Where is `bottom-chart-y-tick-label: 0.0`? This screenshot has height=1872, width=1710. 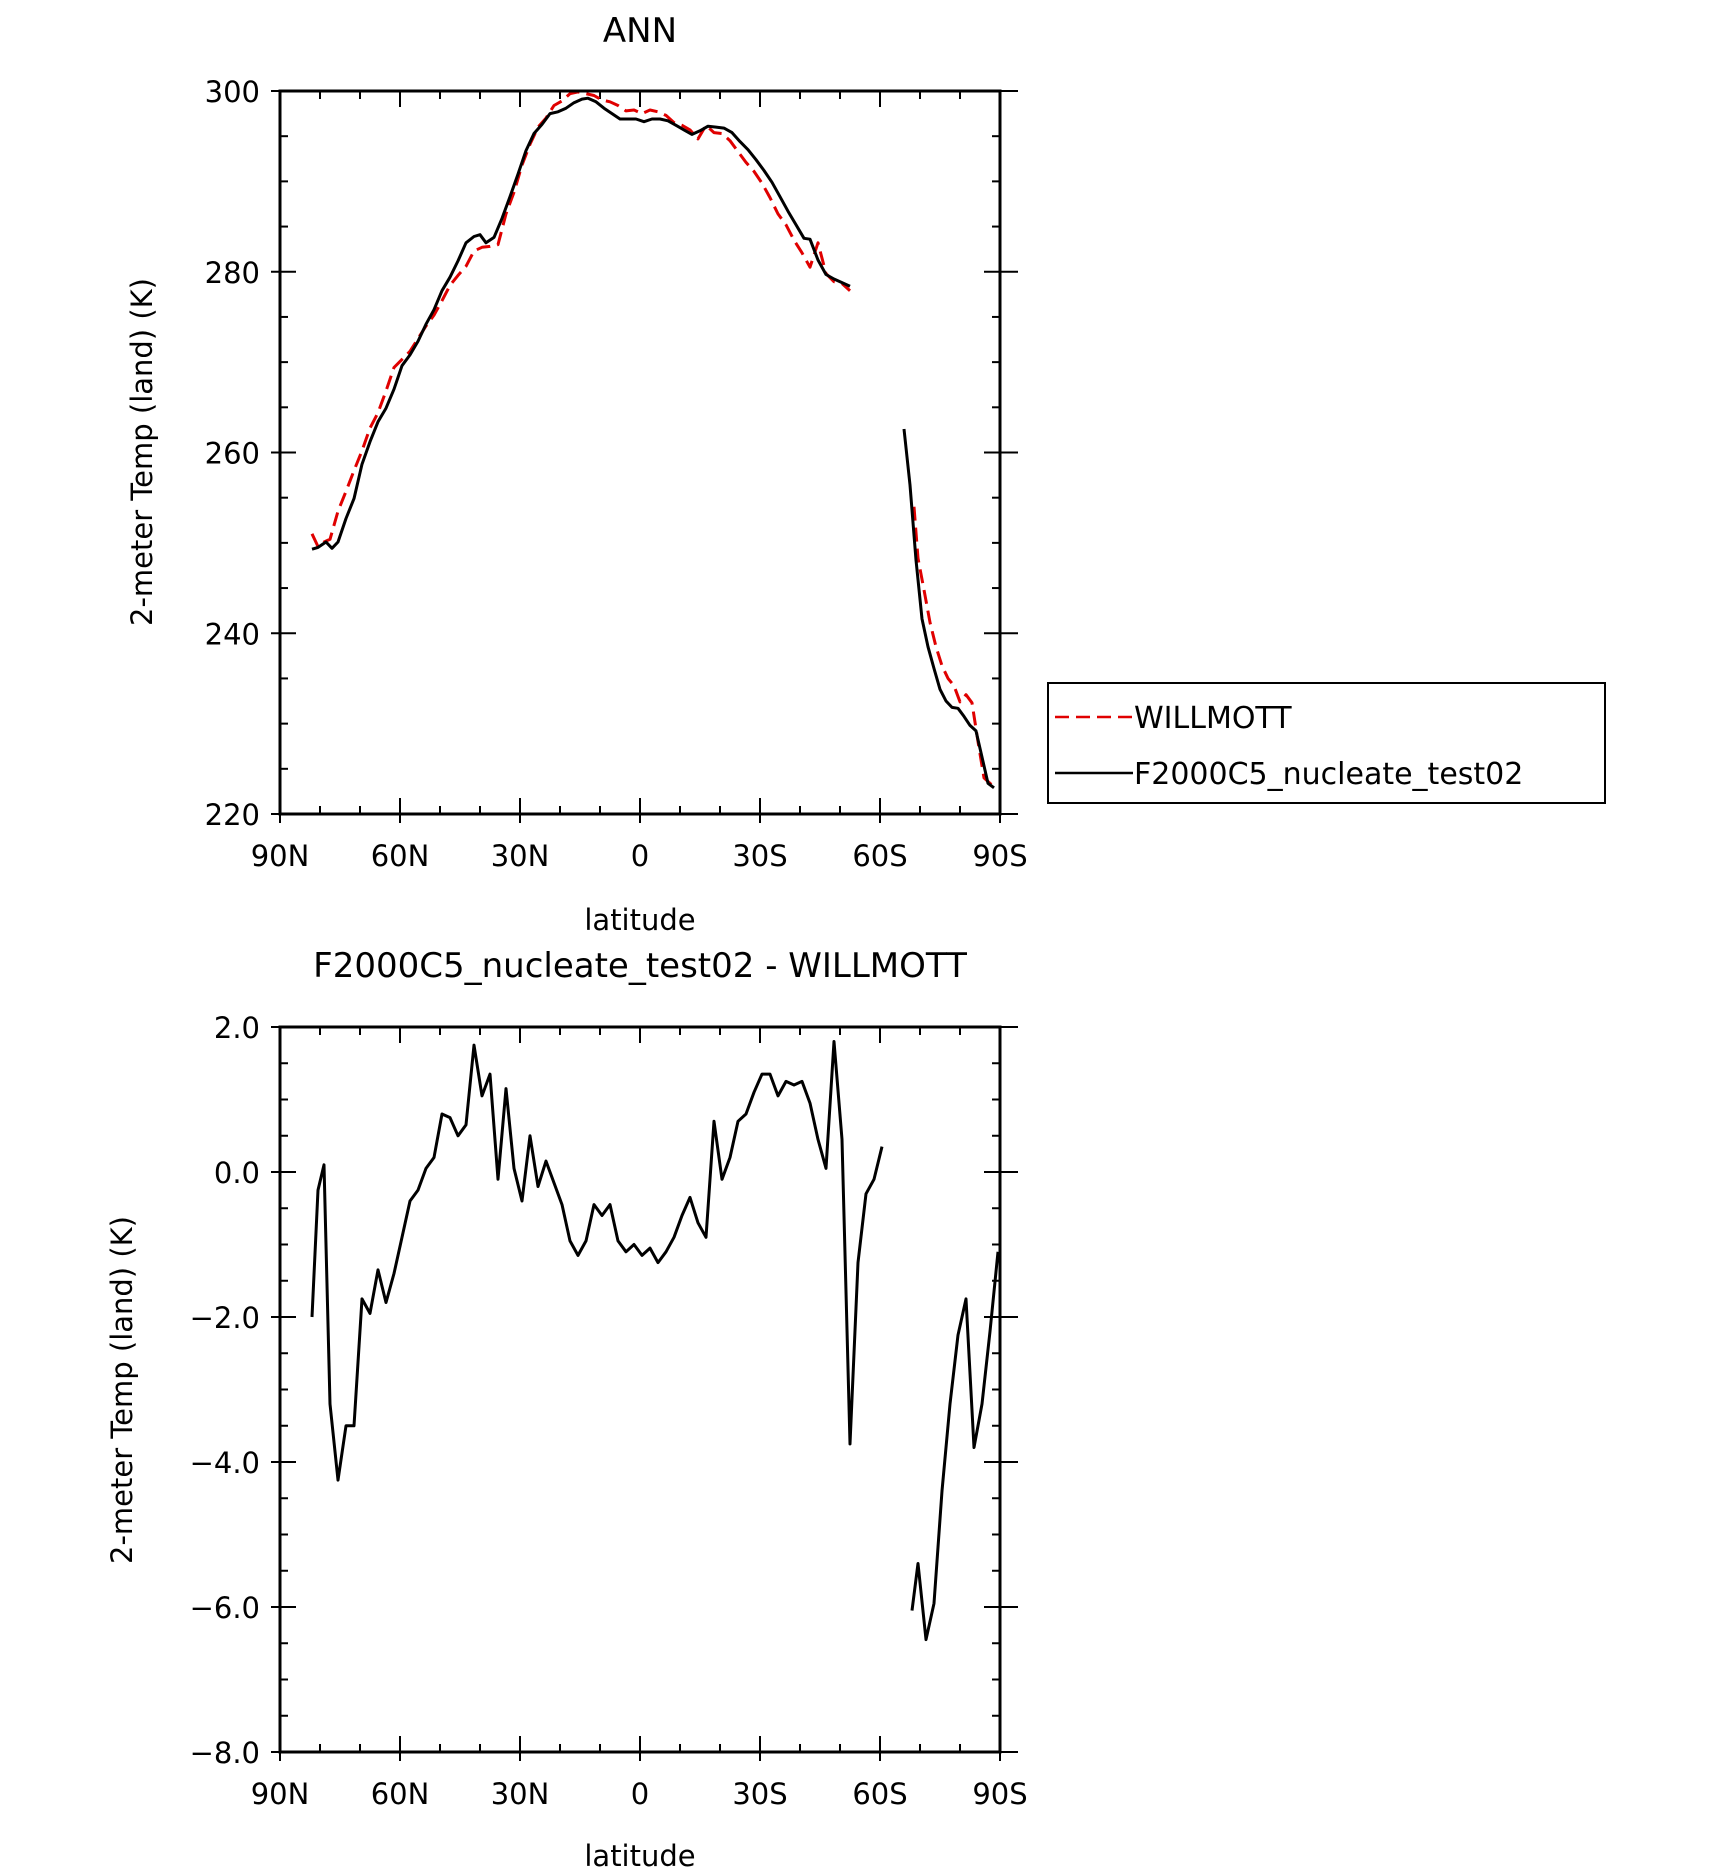
bottom-chart-y-tick-label: 0.0 is located at coordinates (237, 1173).